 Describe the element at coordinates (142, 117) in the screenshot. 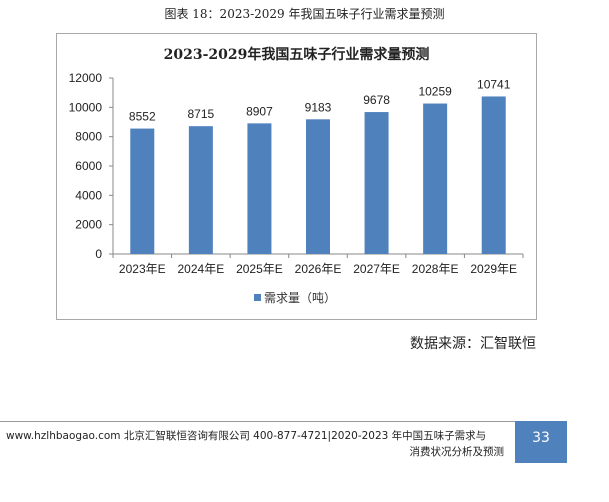

I see `data-label: 8552` at that location.